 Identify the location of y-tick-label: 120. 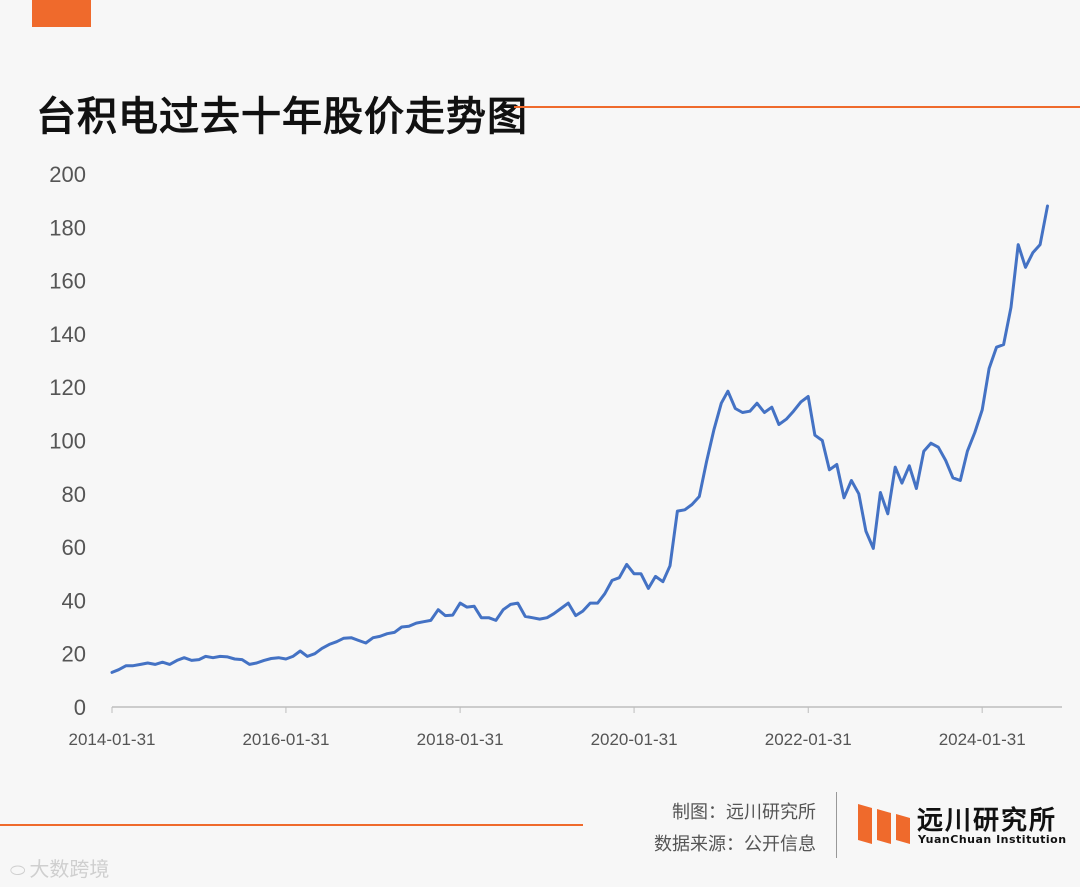
(67, 387).